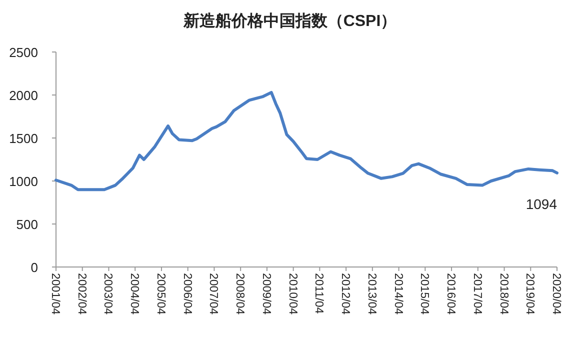  I want to click on x-tick-label: 2014/04, so click(398, 294).